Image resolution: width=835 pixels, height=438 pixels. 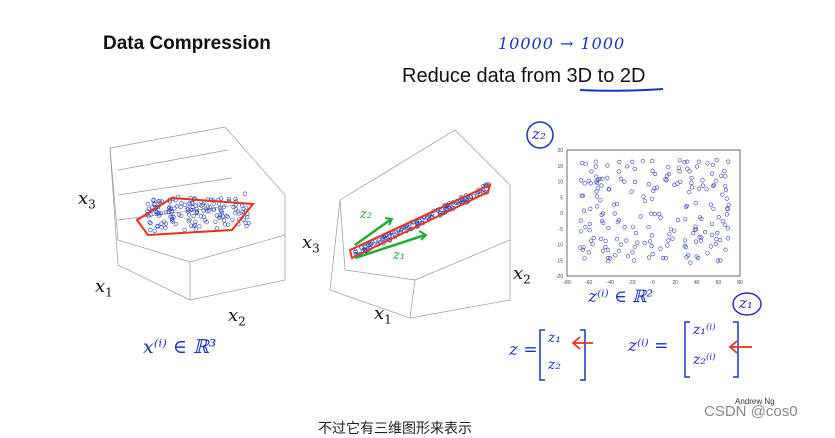 I want to click on plot2-x3-label: x3, so click(x=311, y=244).